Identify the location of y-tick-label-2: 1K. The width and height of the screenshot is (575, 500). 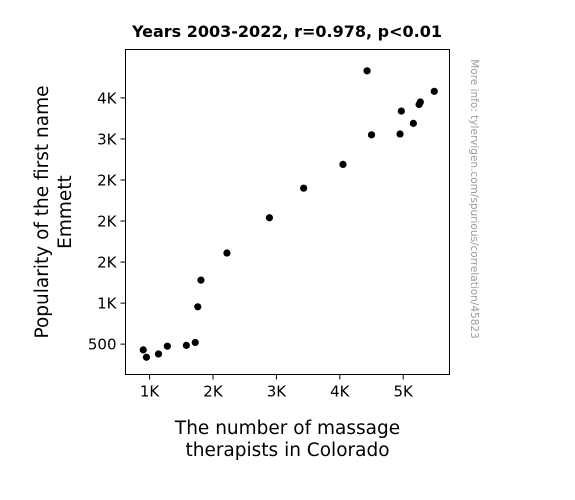
(107, 304).